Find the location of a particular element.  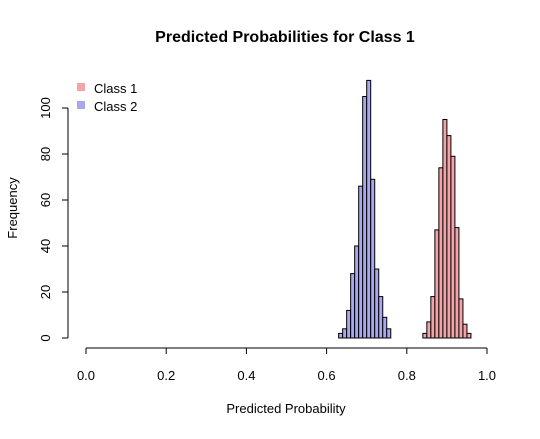

legend-label: Class 1 is located at coordinates (115, 88).